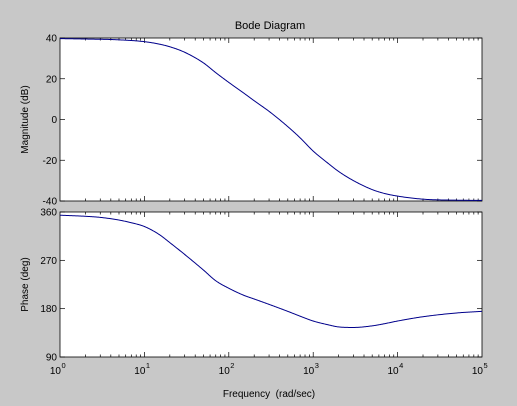 The image size is (517, 406). What do you see at coordinates (48, 309) in the screenshot?
I see `phase-y-tick-label: 180` at bounding box center [48, 309].